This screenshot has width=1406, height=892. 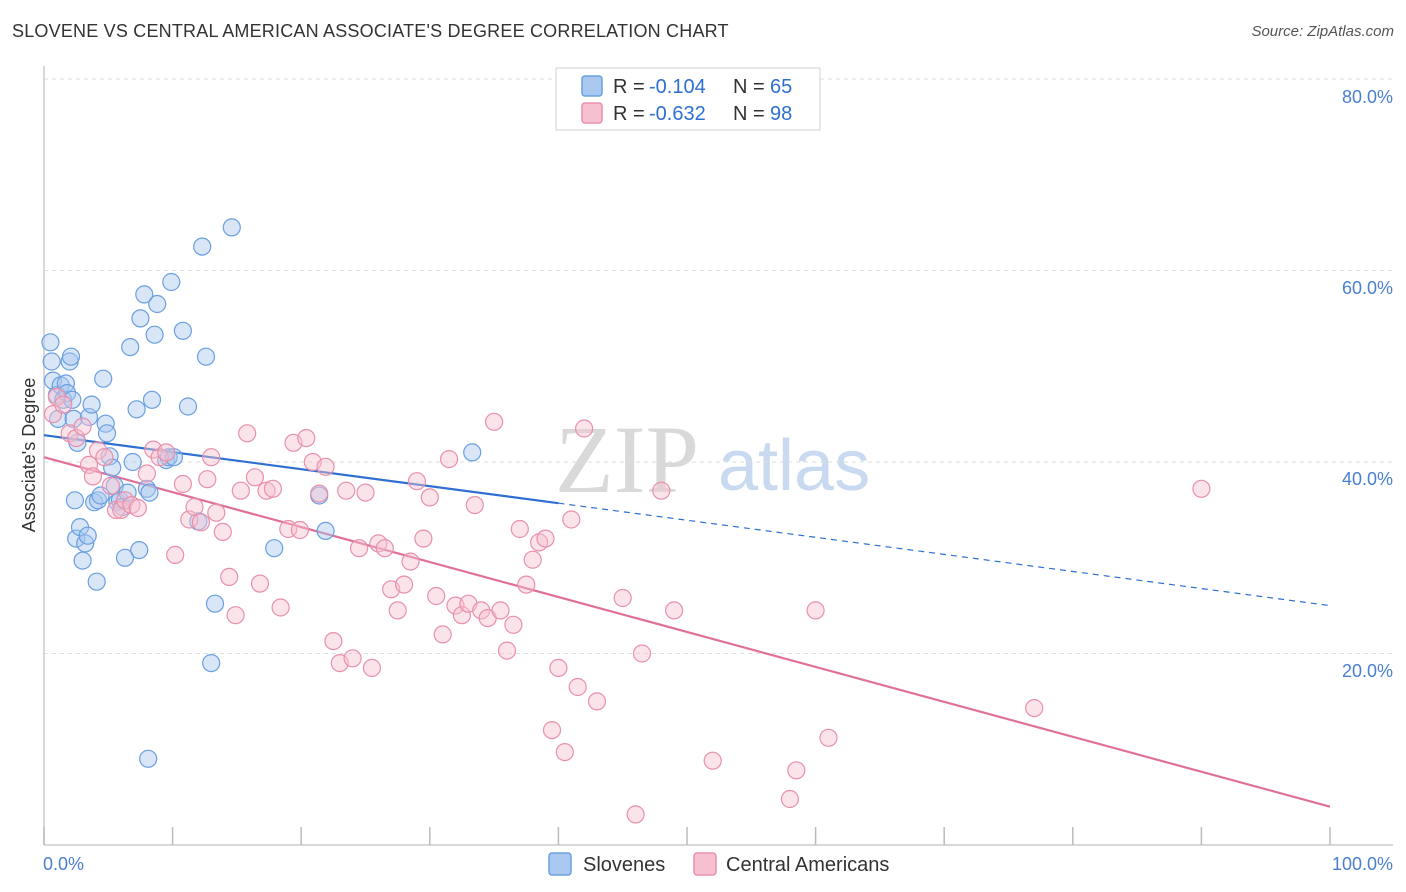 What do you see at coordinates (718, 864) in the screenshot?
I see `legend-bottom: Slovenes Central Americans` at bounding box center [718, 864].